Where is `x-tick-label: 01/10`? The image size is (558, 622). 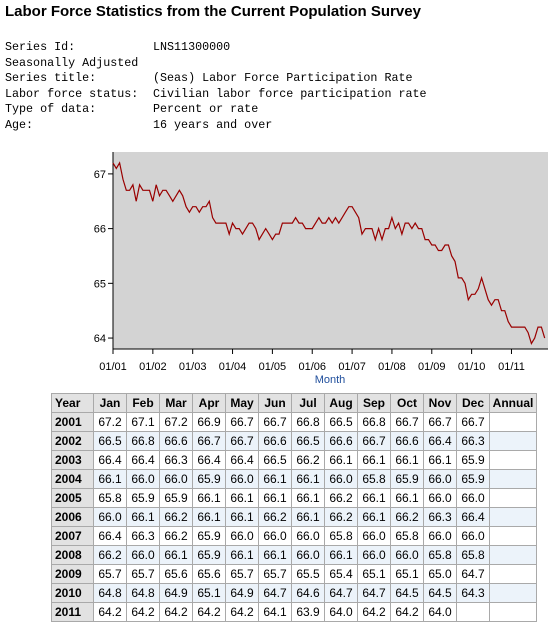
x-tick-label: 01/10 is located at coordinates (472, 367).